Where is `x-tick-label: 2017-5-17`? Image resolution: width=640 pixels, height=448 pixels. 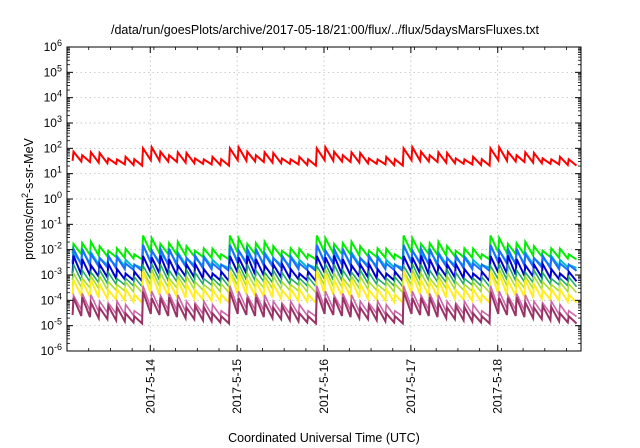 x-tick-label: 2017-5-17 is located at coordinates (411, 386).